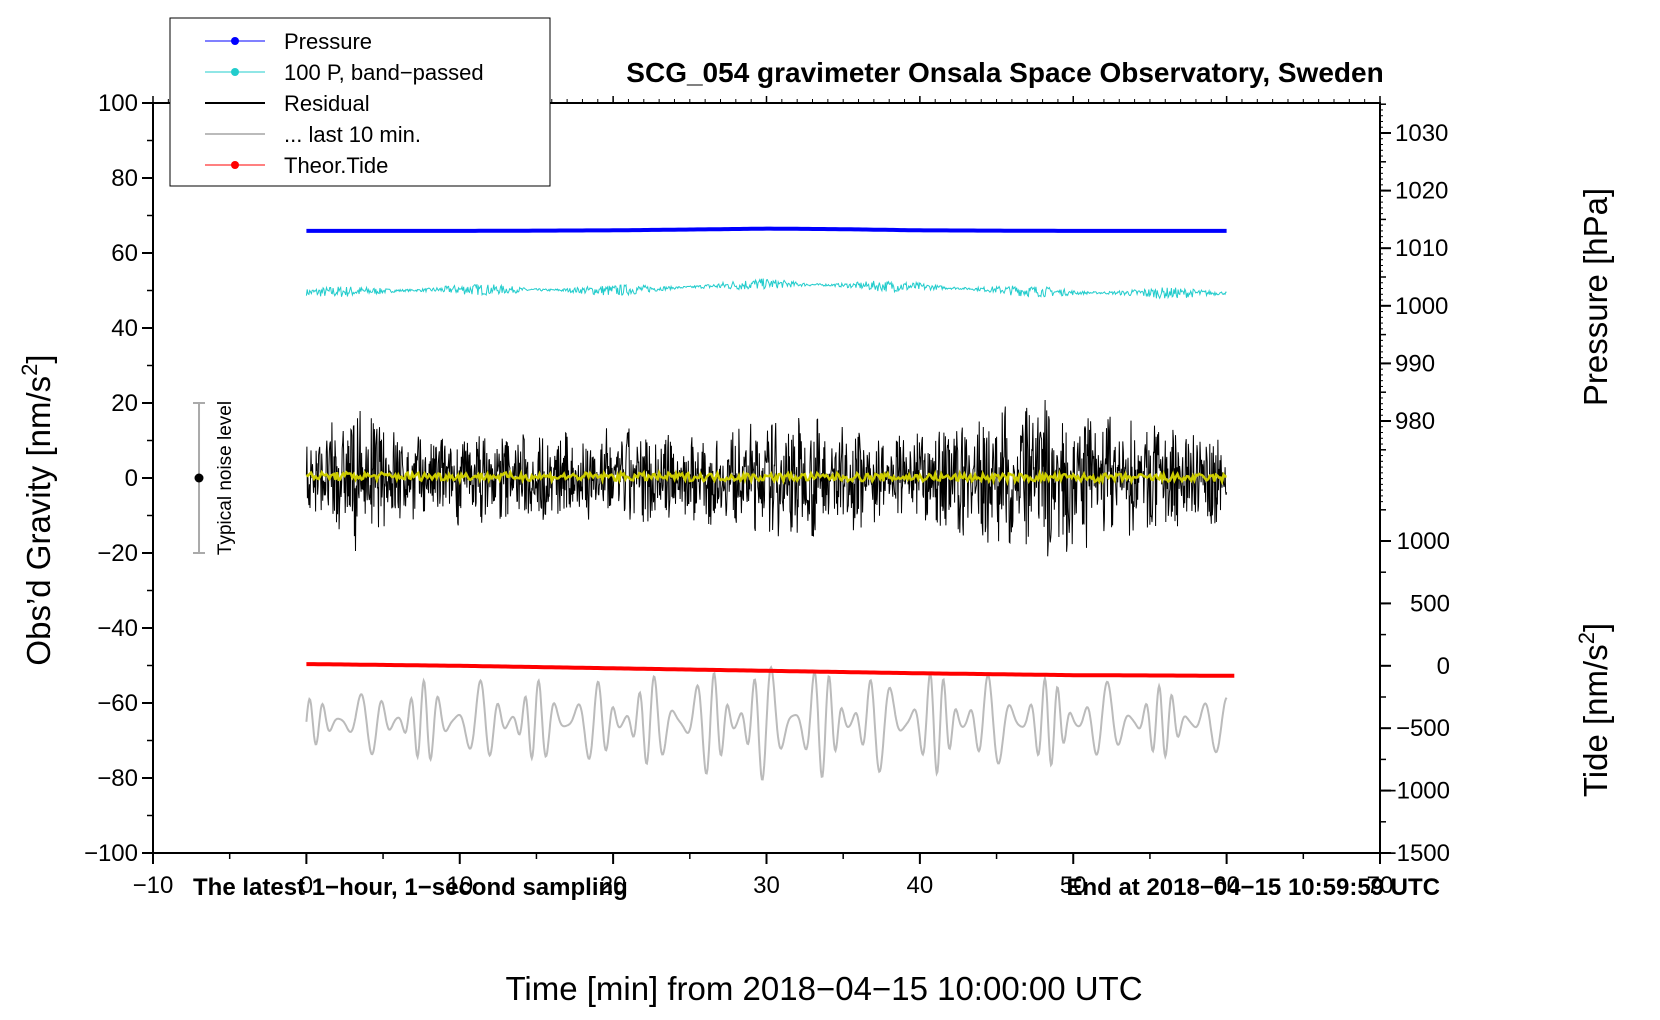 The height and width of the screenshot is (1020, 1660). Describe the element at coordinates (1415, 363) in the screenshot. I see `pressure-tick-label: 990` at that location.